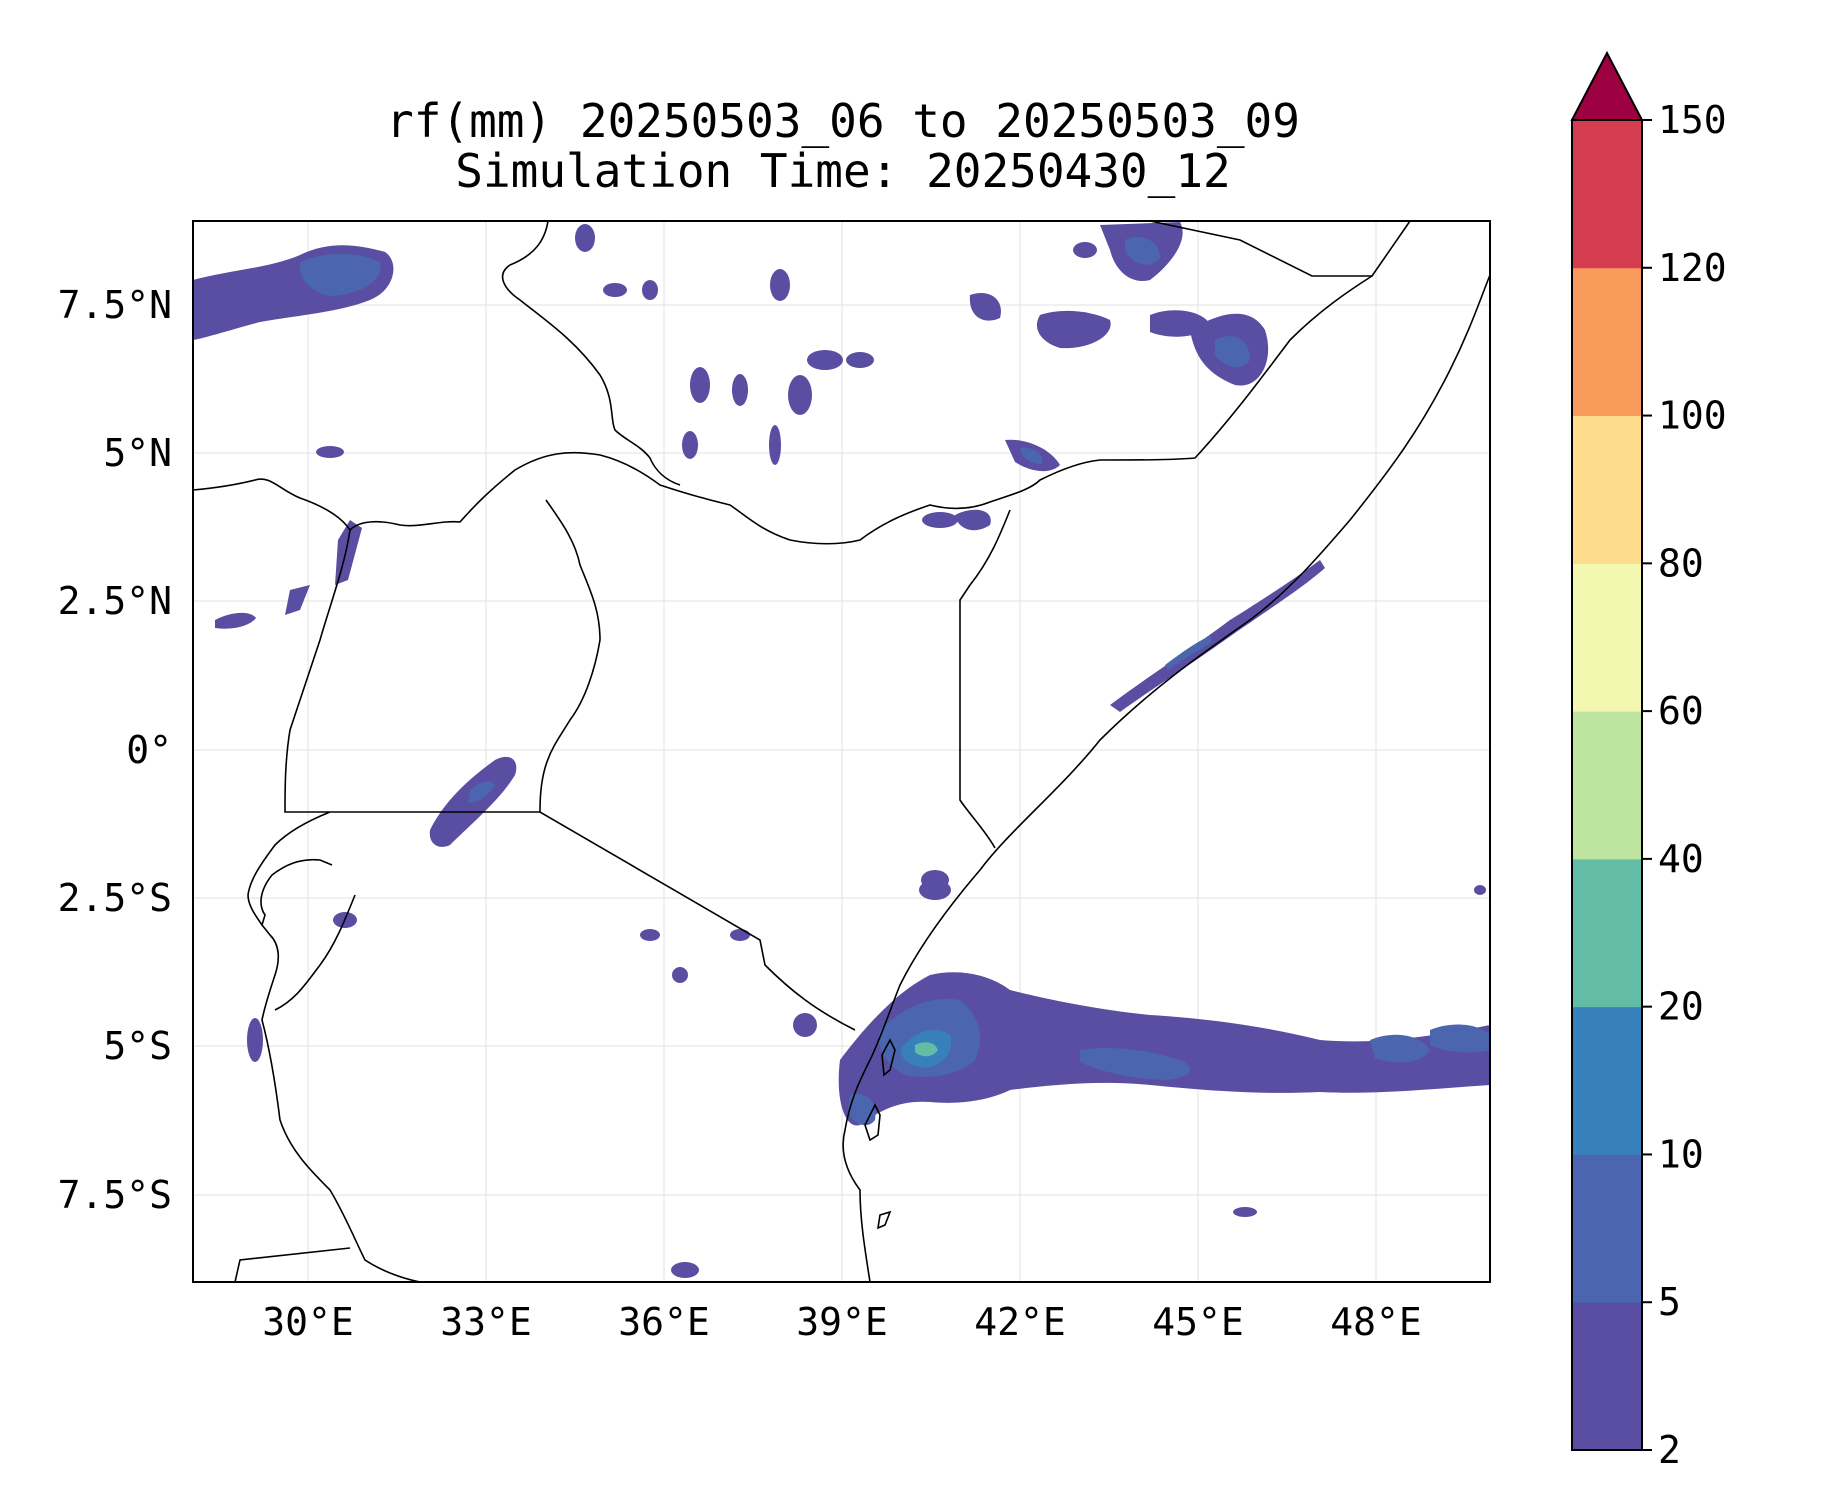  Describe the element at coordinates (1681, 563) in the screenshot. I see `colorbar-tick-label: 80` at that location.